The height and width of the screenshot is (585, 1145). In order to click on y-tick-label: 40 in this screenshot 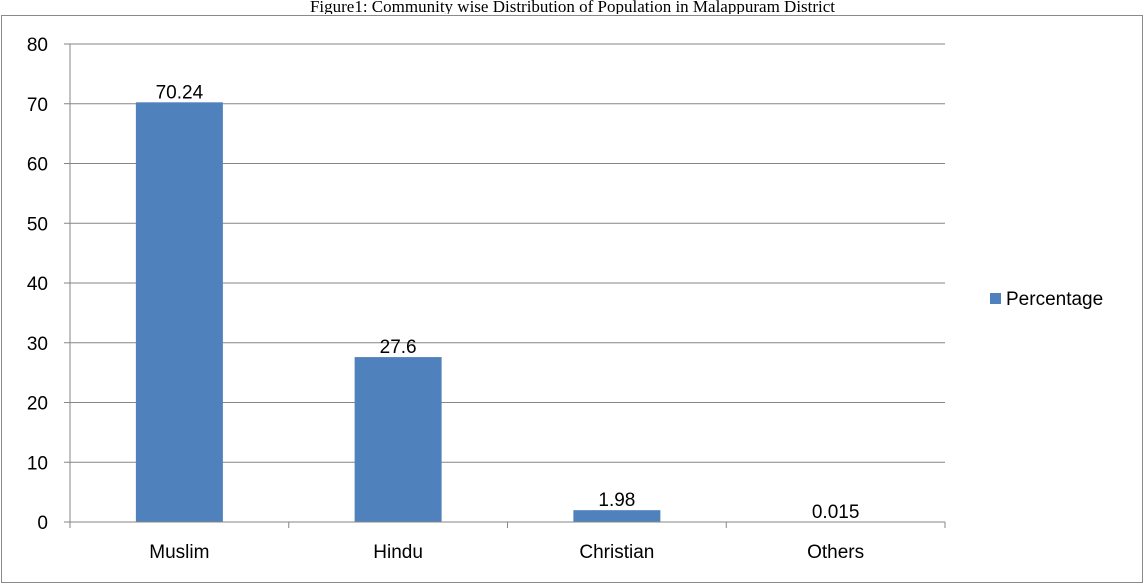, I will do `click(37, 284)`.